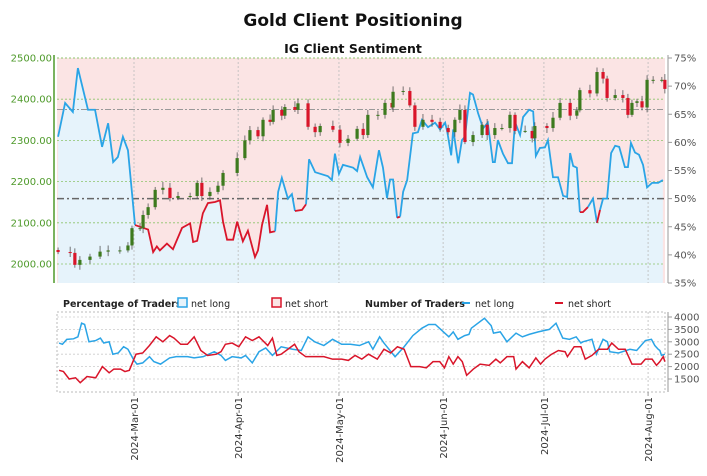 The image size is (707, 476). Describe the element at coordinates (494, 304) in the screenshot. I see `legend-num-long: net long` at that location.